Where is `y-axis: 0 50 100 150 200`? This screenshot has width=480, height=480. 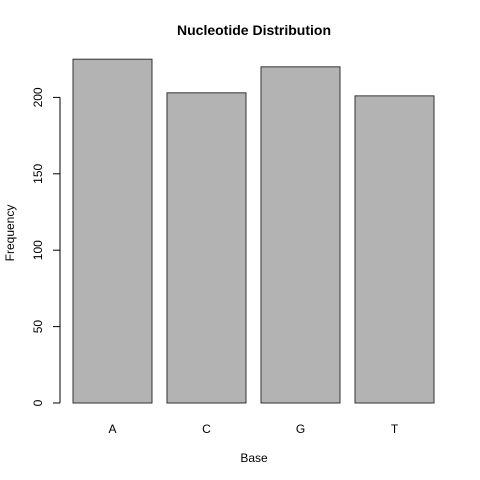 y-axis: 0 50 100 150 200 is located at coordinates (46, 246).